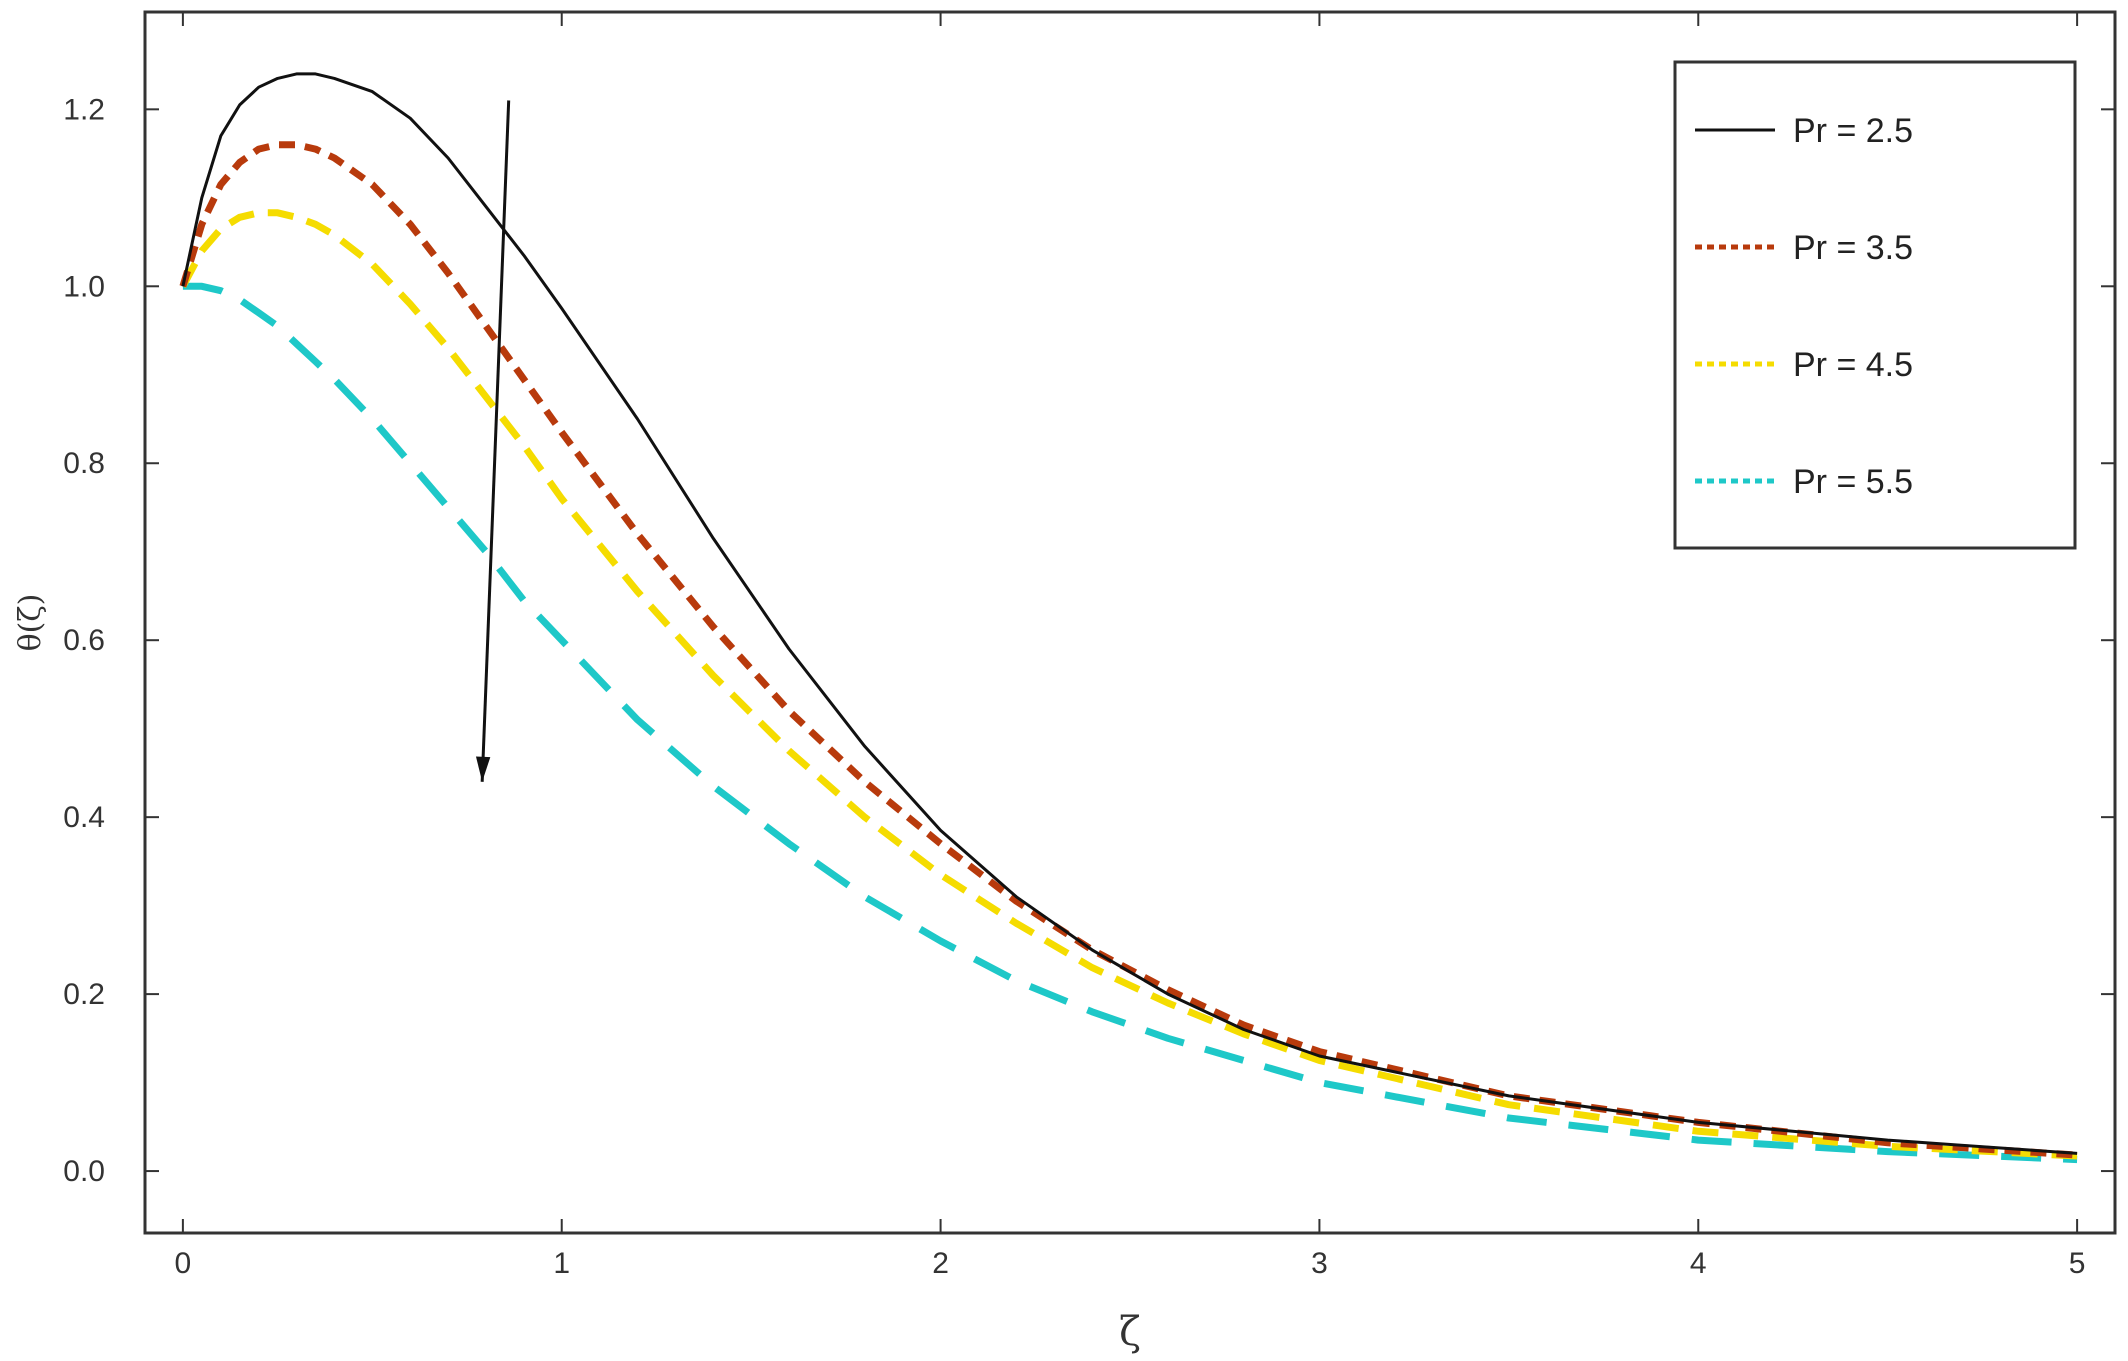 The image size is (2128, 1361). What do you see at coordinates (940, 1263) in the screenshot?
I see `x-tick-label: 2` at bounding box center [940, 1263].